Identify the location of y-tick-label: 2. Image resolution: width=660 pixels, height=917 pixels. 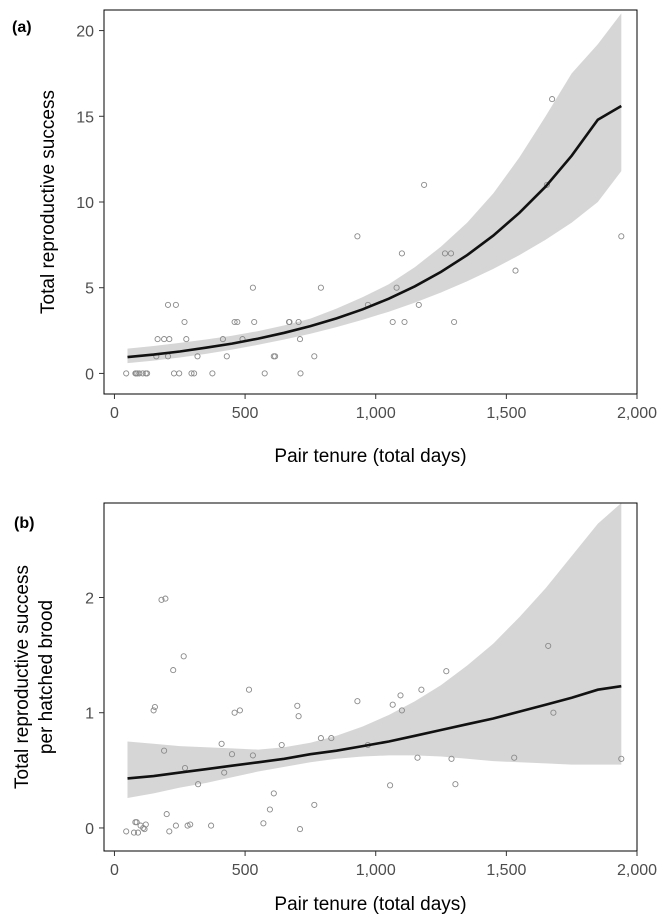
(89, 598).